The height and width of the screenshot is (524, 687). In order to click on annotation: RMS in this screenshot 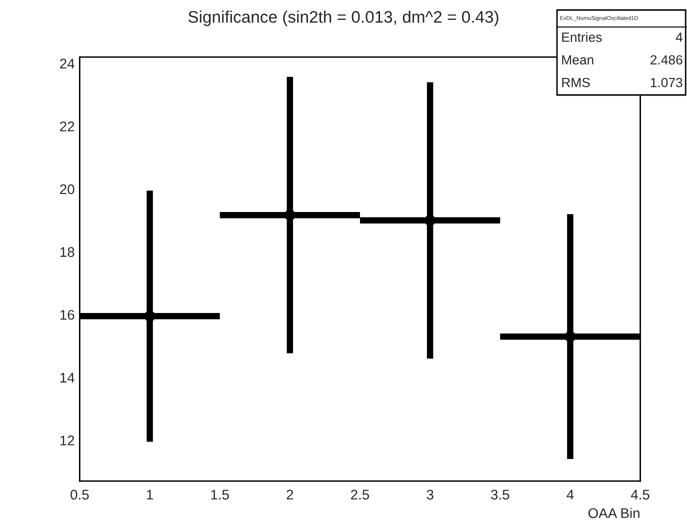, I will do `click(576, 83)`.